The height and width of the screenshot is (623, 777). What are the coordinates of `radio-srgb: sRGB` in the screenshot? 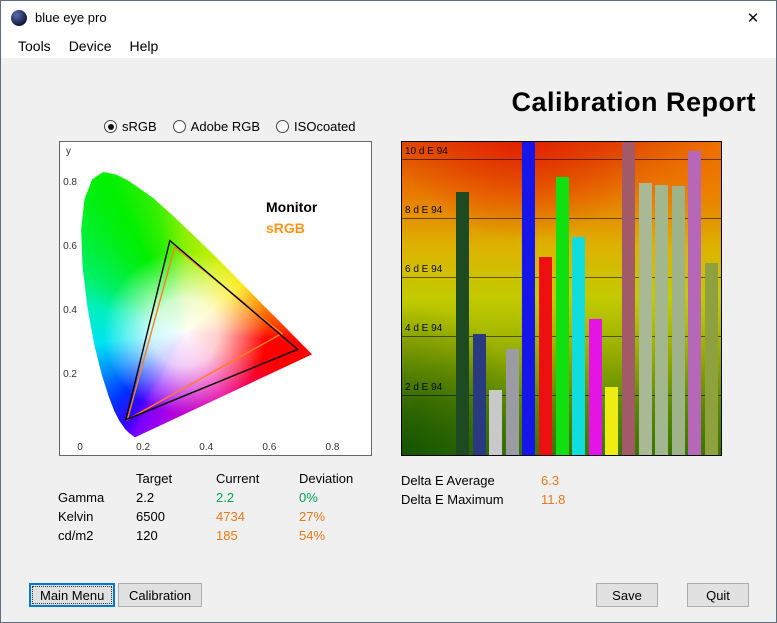 It's located at (130, 126).